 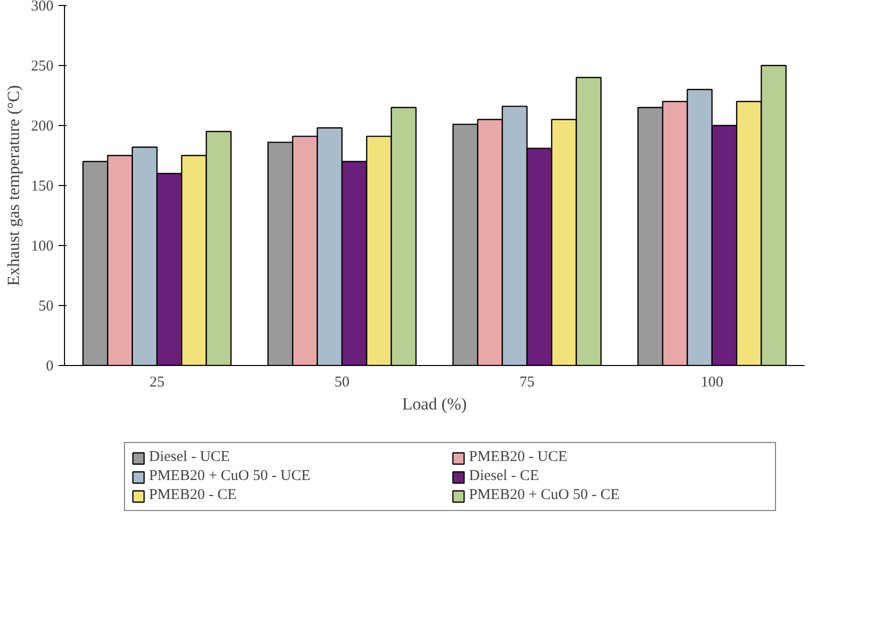 I want to click on x-tick-label: 75, so click(x=527, y=382).